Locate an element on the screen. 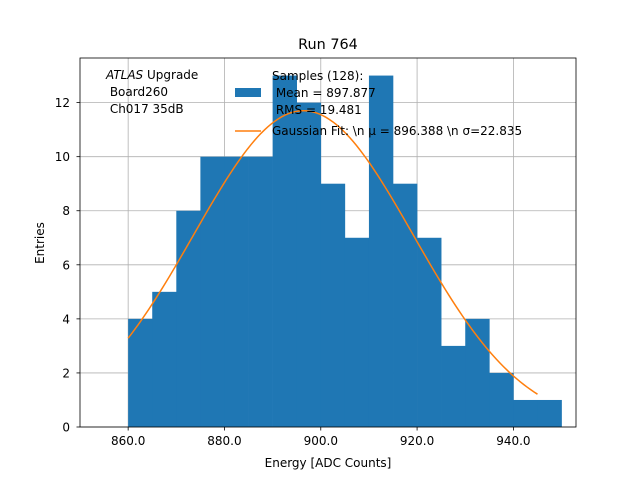 The width and height of the screenshot is (640, 480). y-tick-label-4: 8 is located at coordinates (66, 211).